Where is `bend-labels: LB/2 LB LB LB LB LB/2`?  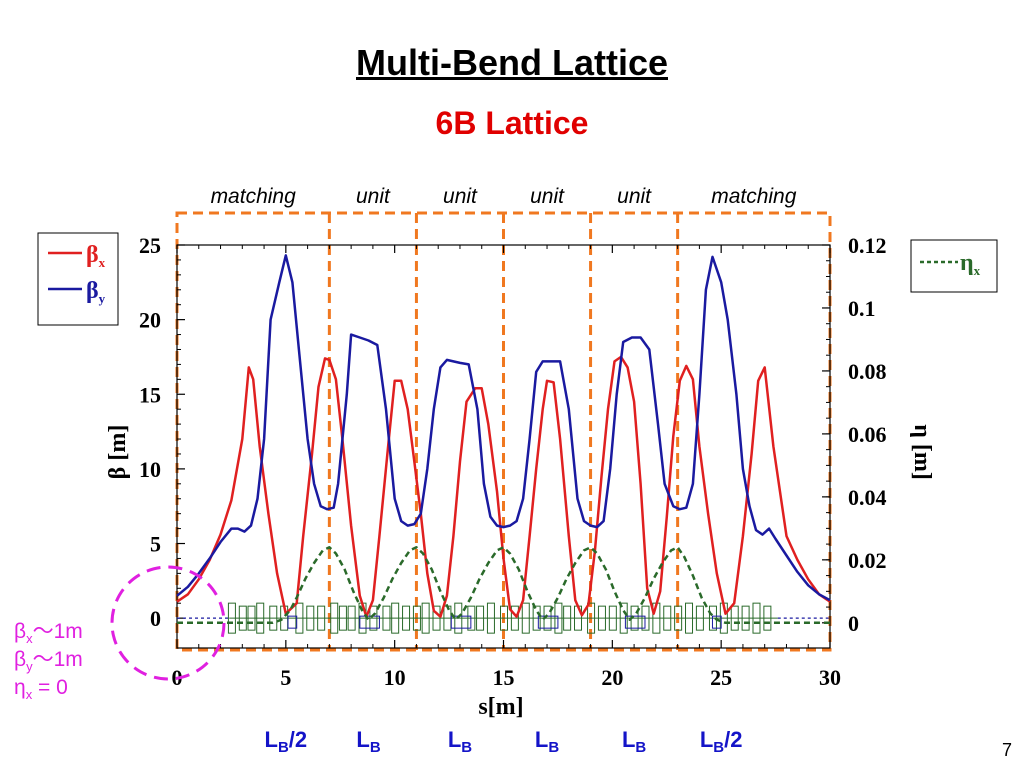
bend-labels: LB/2 LB LB LB LB LB/2 is located at coordinates (504, 741).